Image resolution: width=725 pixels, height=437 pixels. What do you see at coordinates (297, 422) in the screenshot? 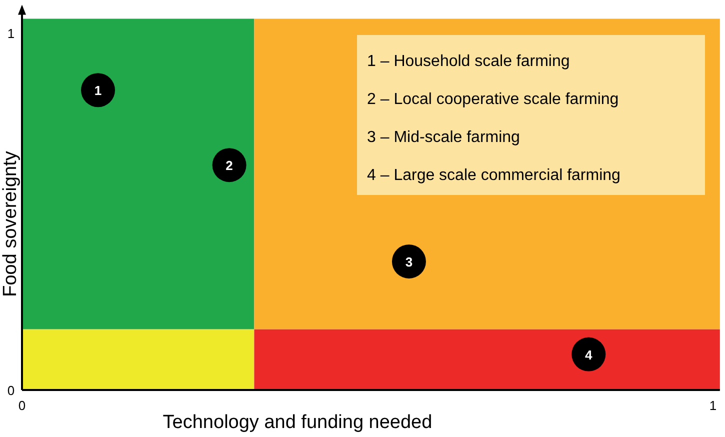
I see `x-axis-title: Technology and funding needed` at bounding box center [297, 422].